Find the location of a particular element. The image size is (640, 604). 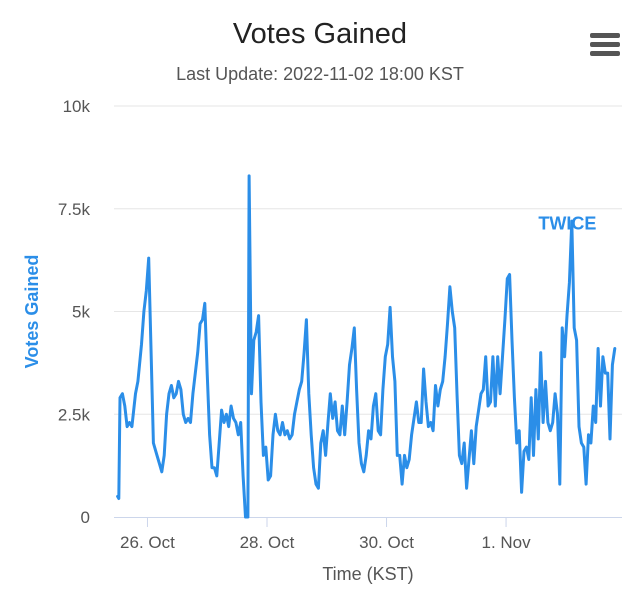

y-tick-label: 7.5k is located at coordinates (74, 209).